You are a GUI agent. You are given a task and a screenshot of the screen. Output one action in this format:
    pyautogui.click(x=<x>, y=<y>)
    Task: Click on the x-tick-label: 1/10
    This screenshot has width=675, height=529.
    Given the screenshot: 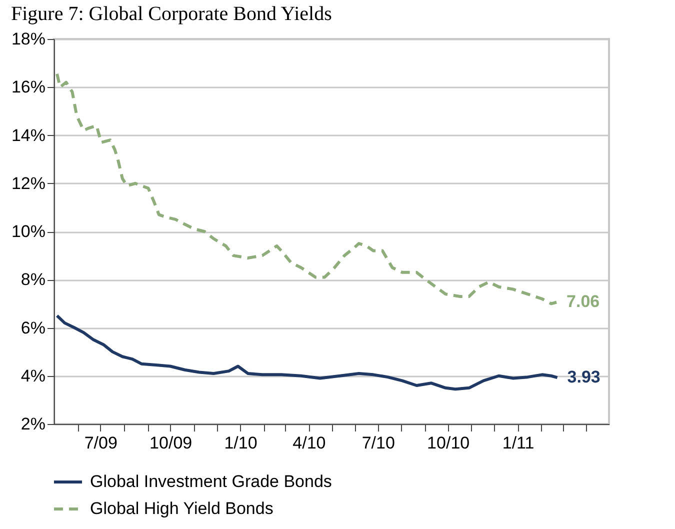 What is the action you would take?
    pyautogui.click(x=241, y=443)
    